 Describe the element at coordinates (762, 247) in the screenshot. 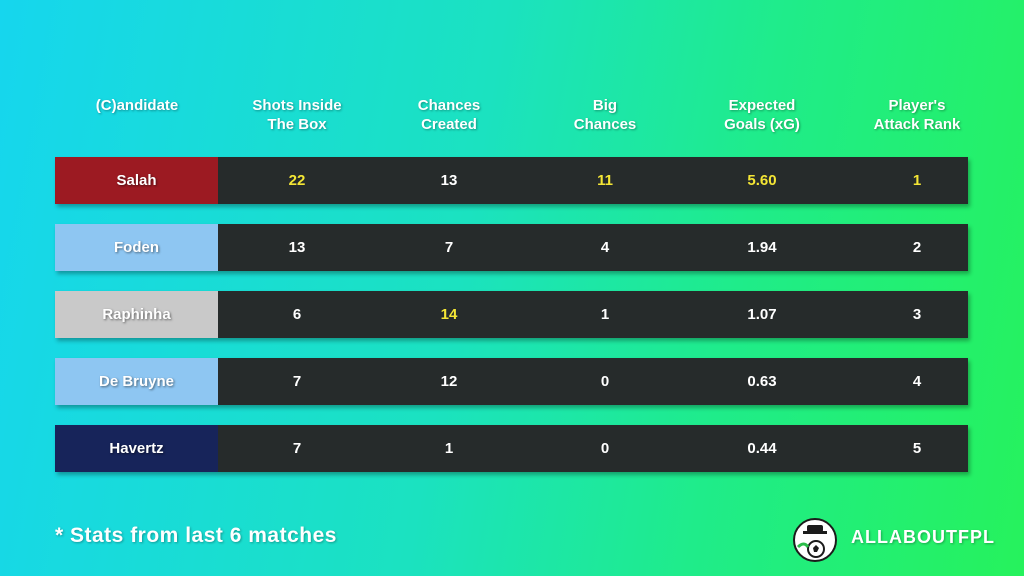

I see `cell: 1.94` at that location.